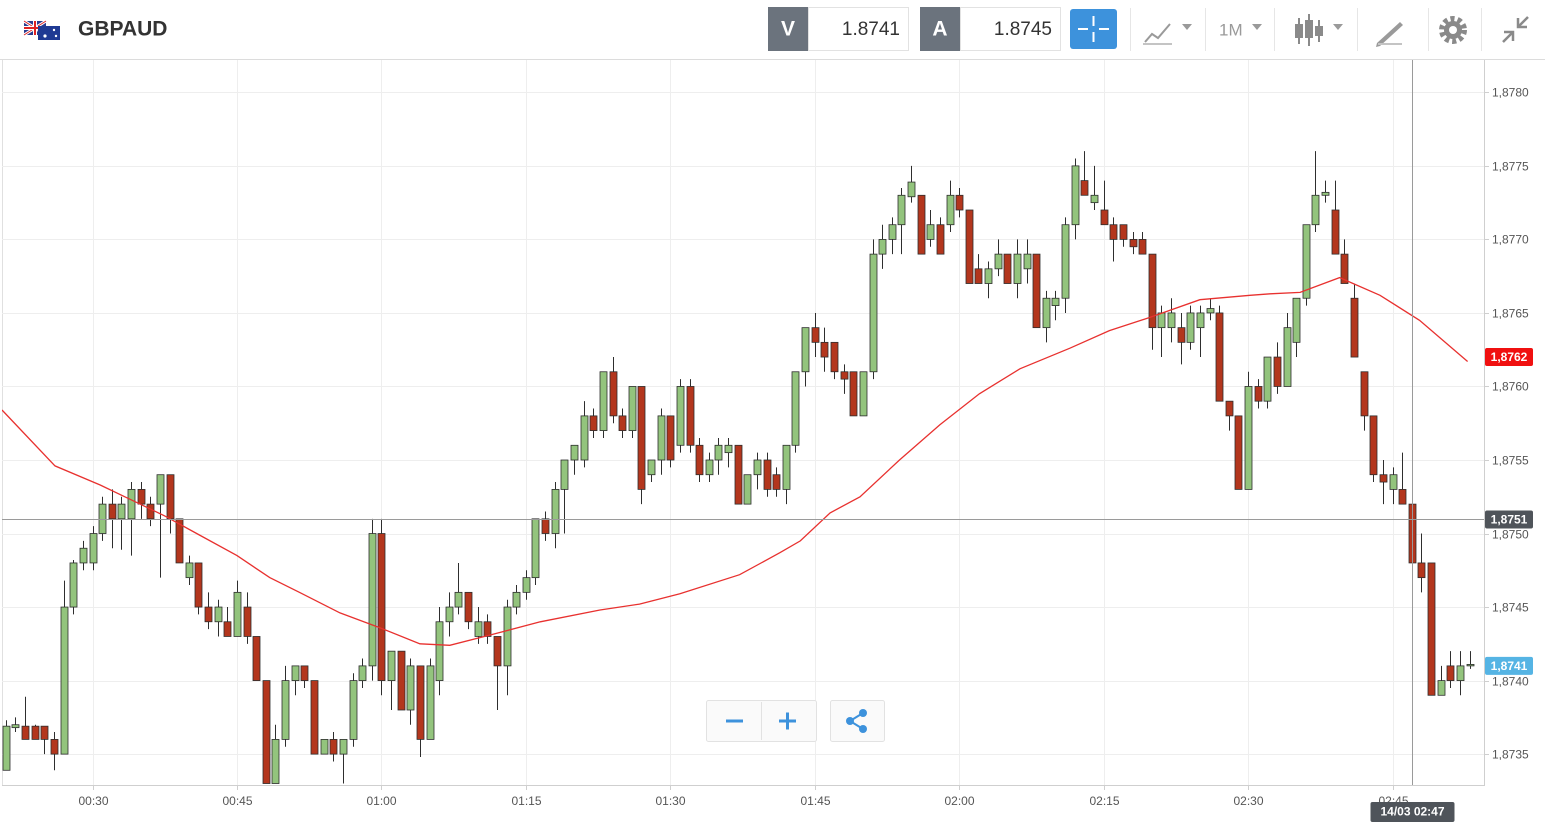 The image size is (1545, 824). Describe the element at coordinates (381, 801) in the screenshot. I see `x-tick-label: 01:00` at that location.